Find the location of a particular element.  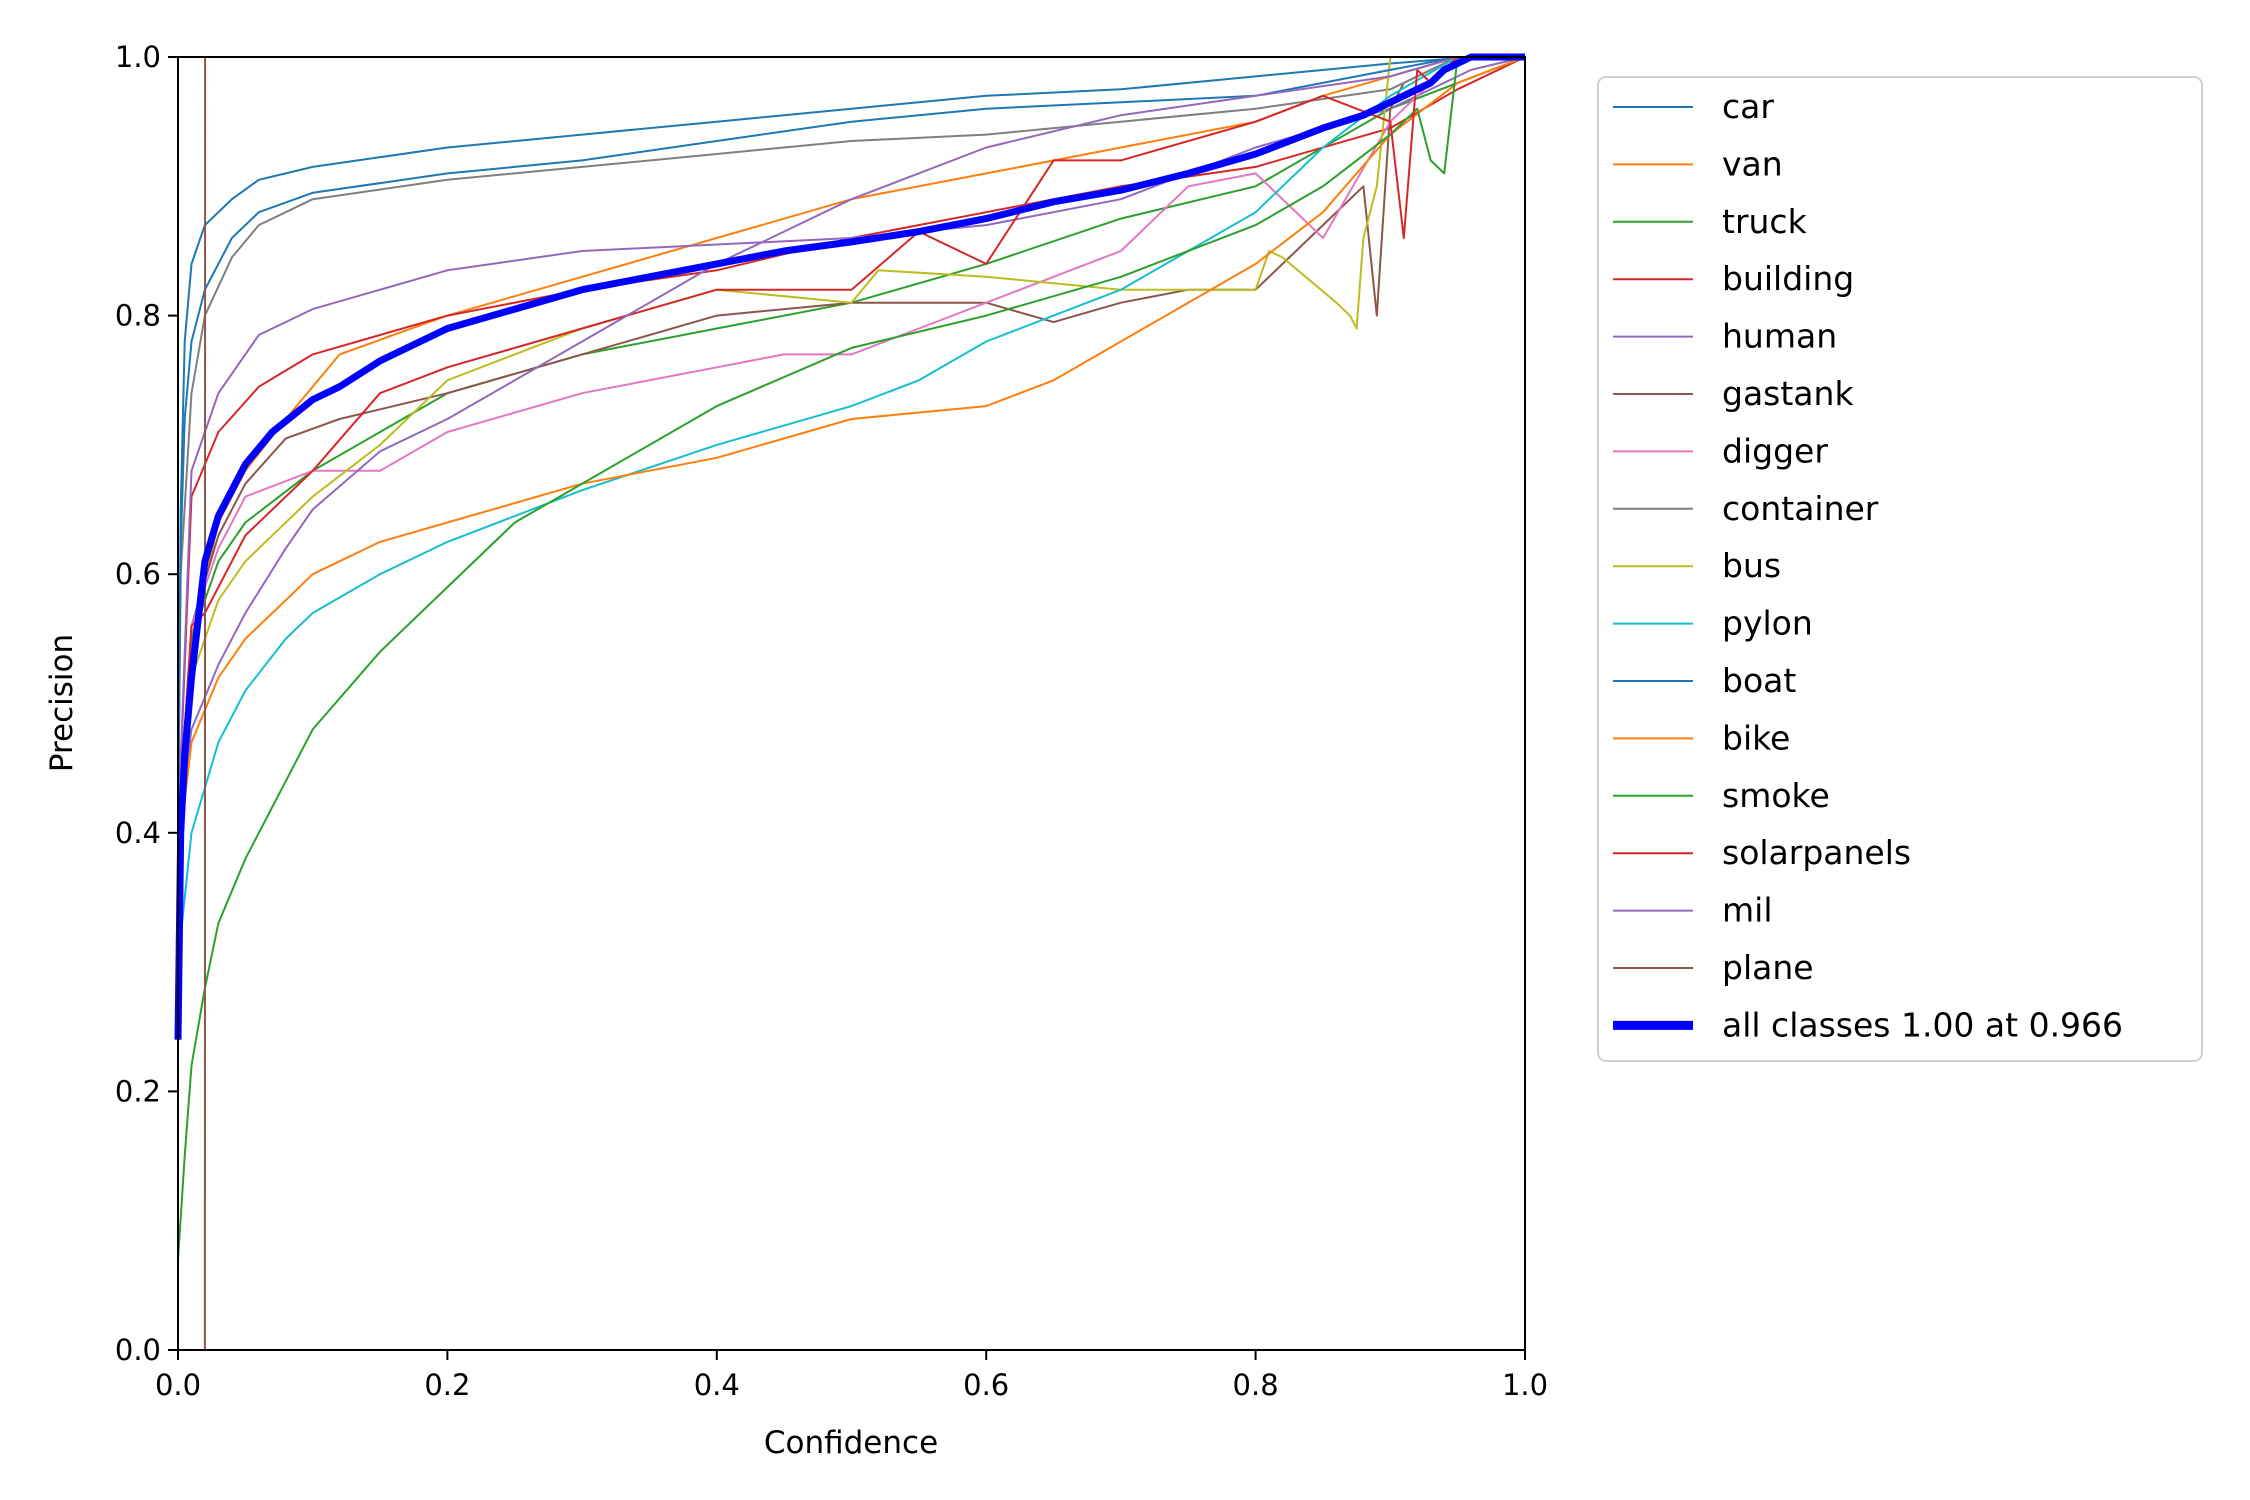

legend-label-van: van is located at coordinates (1752, 163).